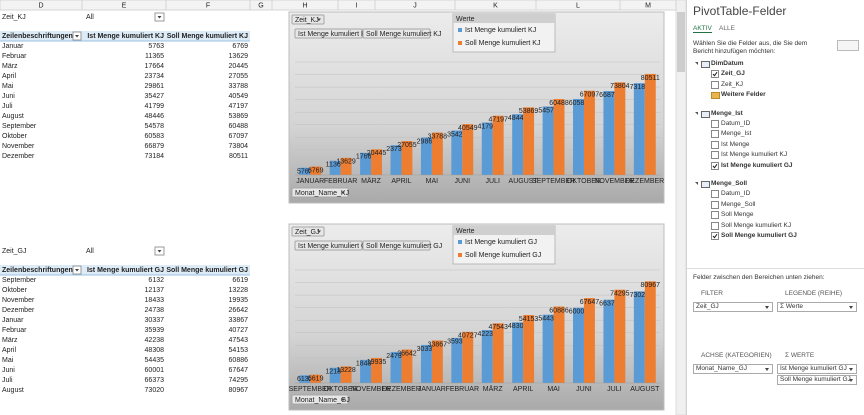 This screenshot has width=864, height=415. I want to click on data-label: 48308, so click(518, 326).